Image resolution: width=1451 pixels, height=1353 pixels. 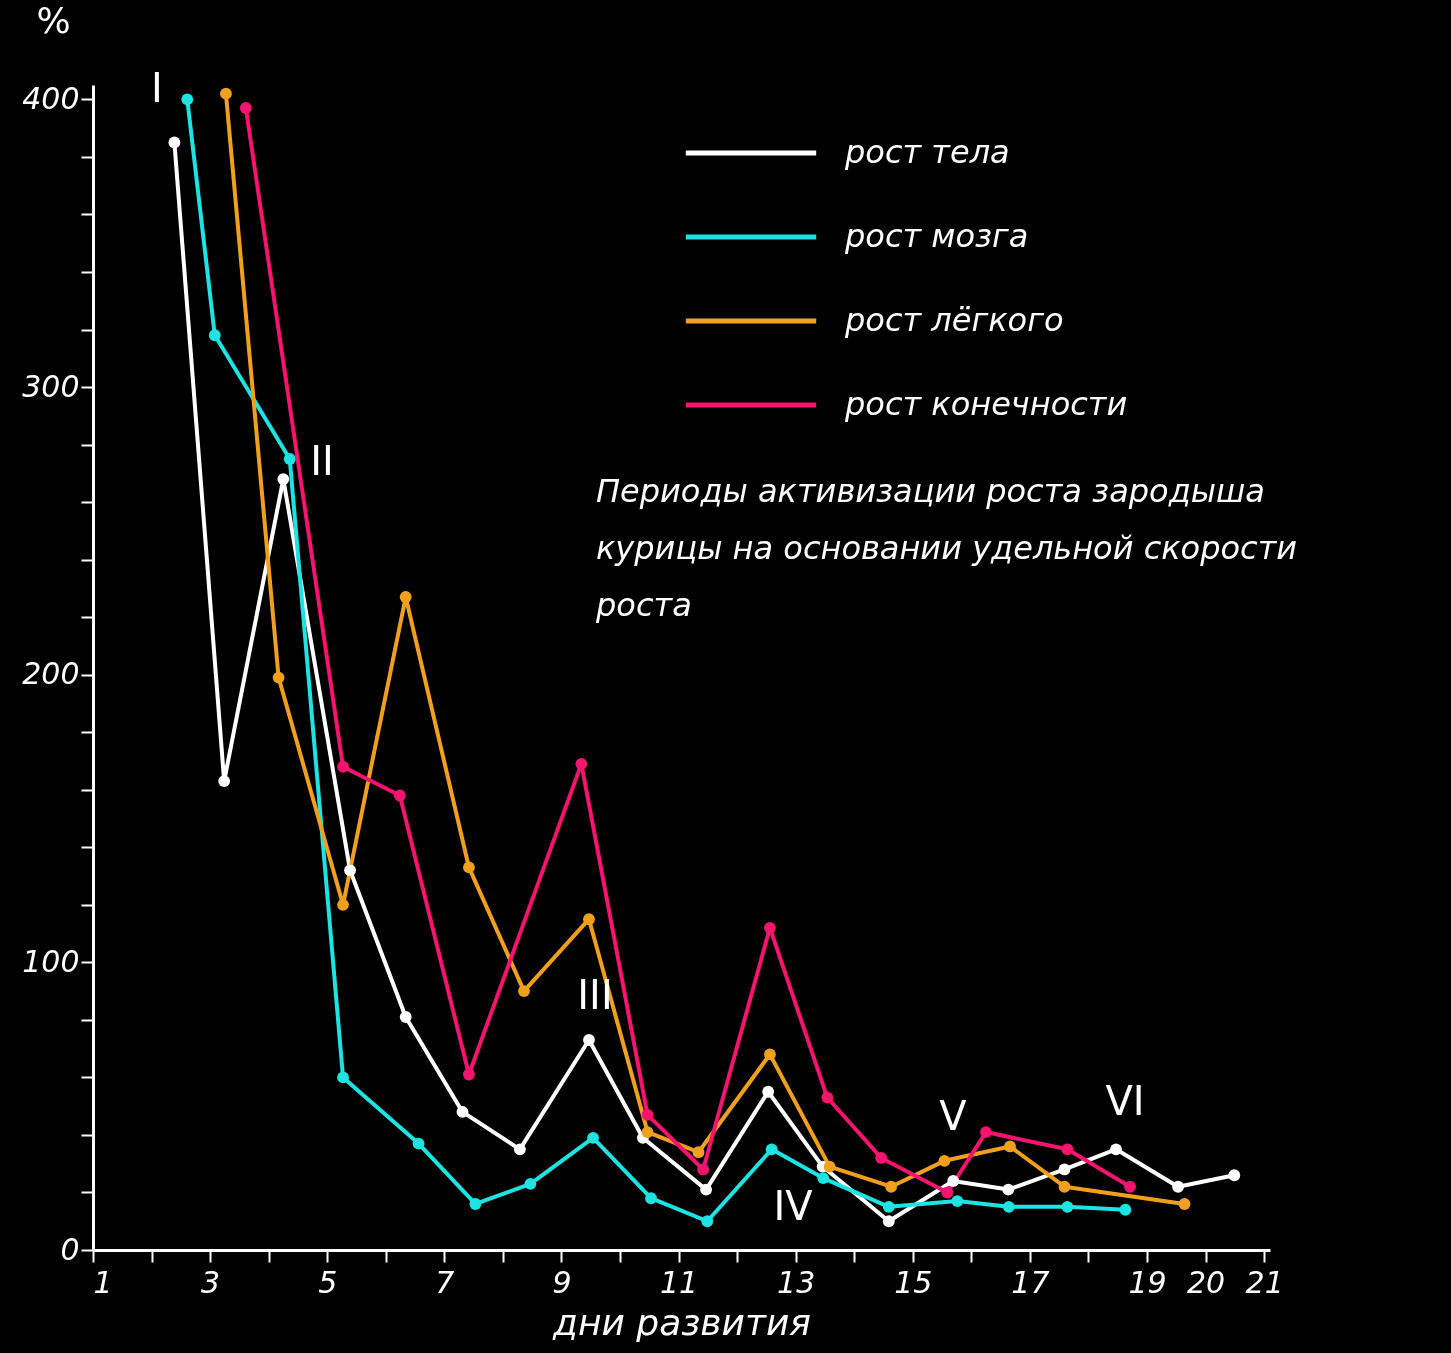 What do you see at coordinates (681, 1322) in the screenshot?
I see `x-axis-title: дни развития` at bounding box center [681, 1322].